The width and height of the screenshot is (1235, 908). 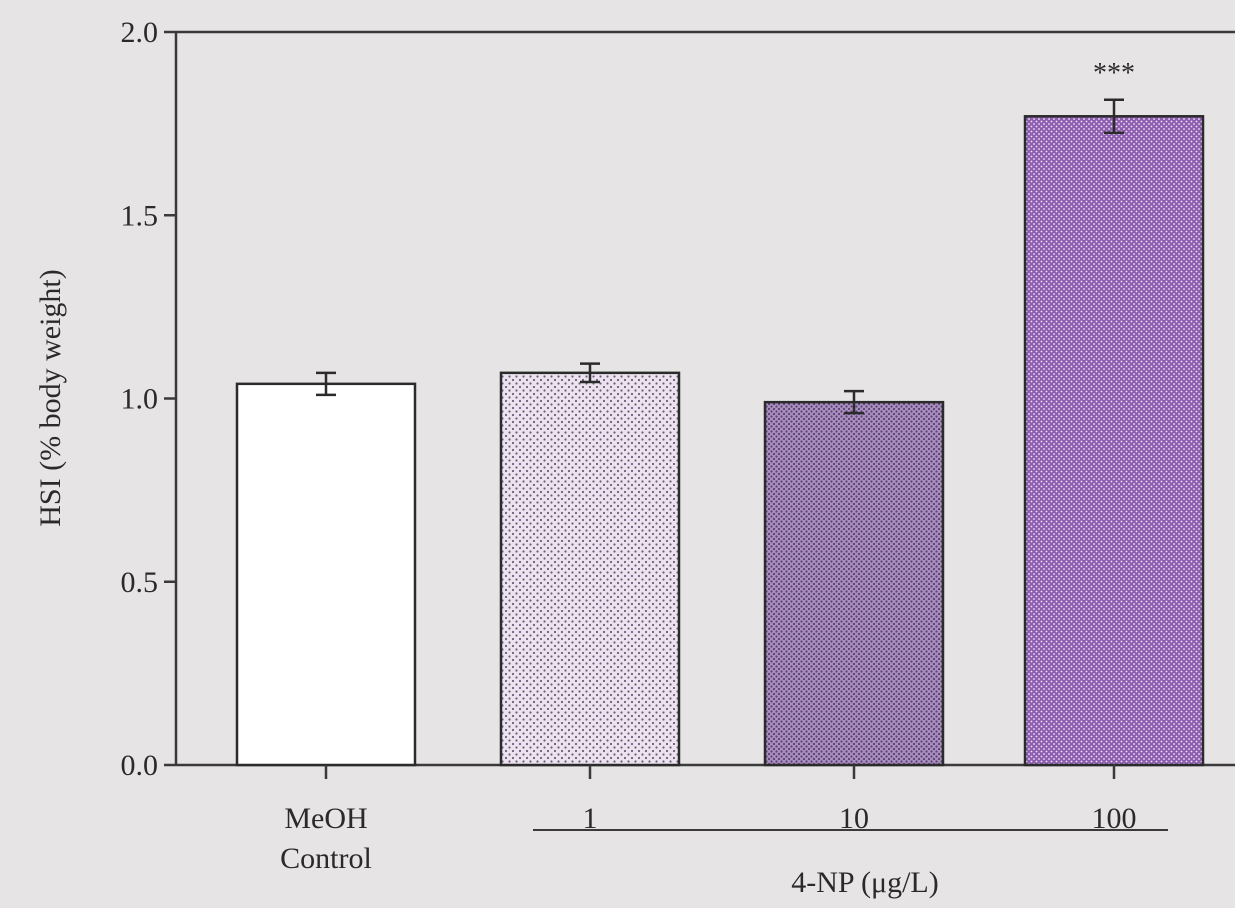 I want to click on y-tick-label: 0.5, so click(x=140, y=582).